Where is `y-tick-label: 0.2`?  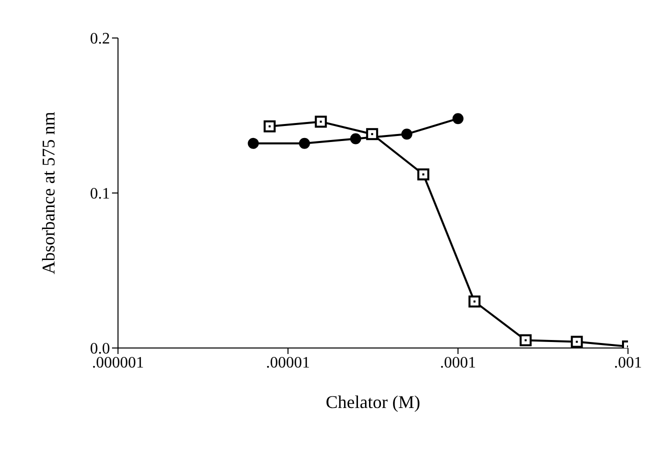
y-tick-label: 0.2 is located at coordinates (100, 39).